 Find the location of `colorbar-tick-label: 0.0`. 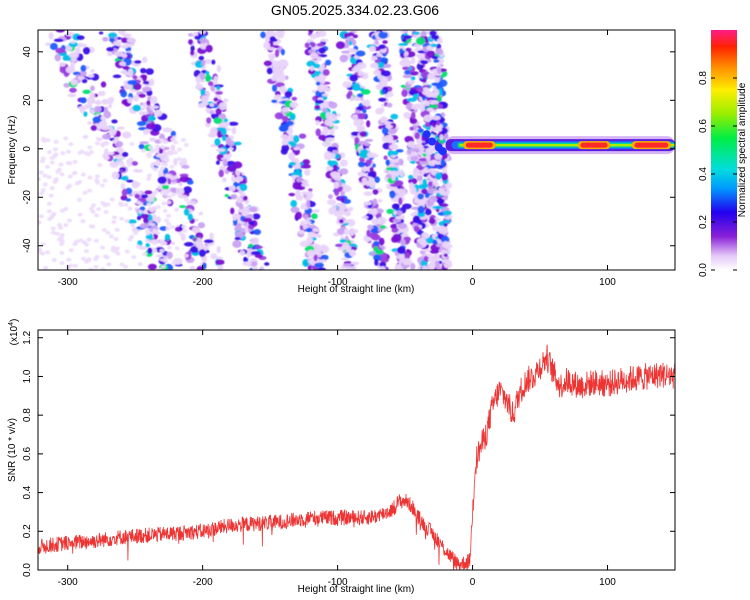

colorbar-tick-label: 0.0 is located at coordinates (703, 270).